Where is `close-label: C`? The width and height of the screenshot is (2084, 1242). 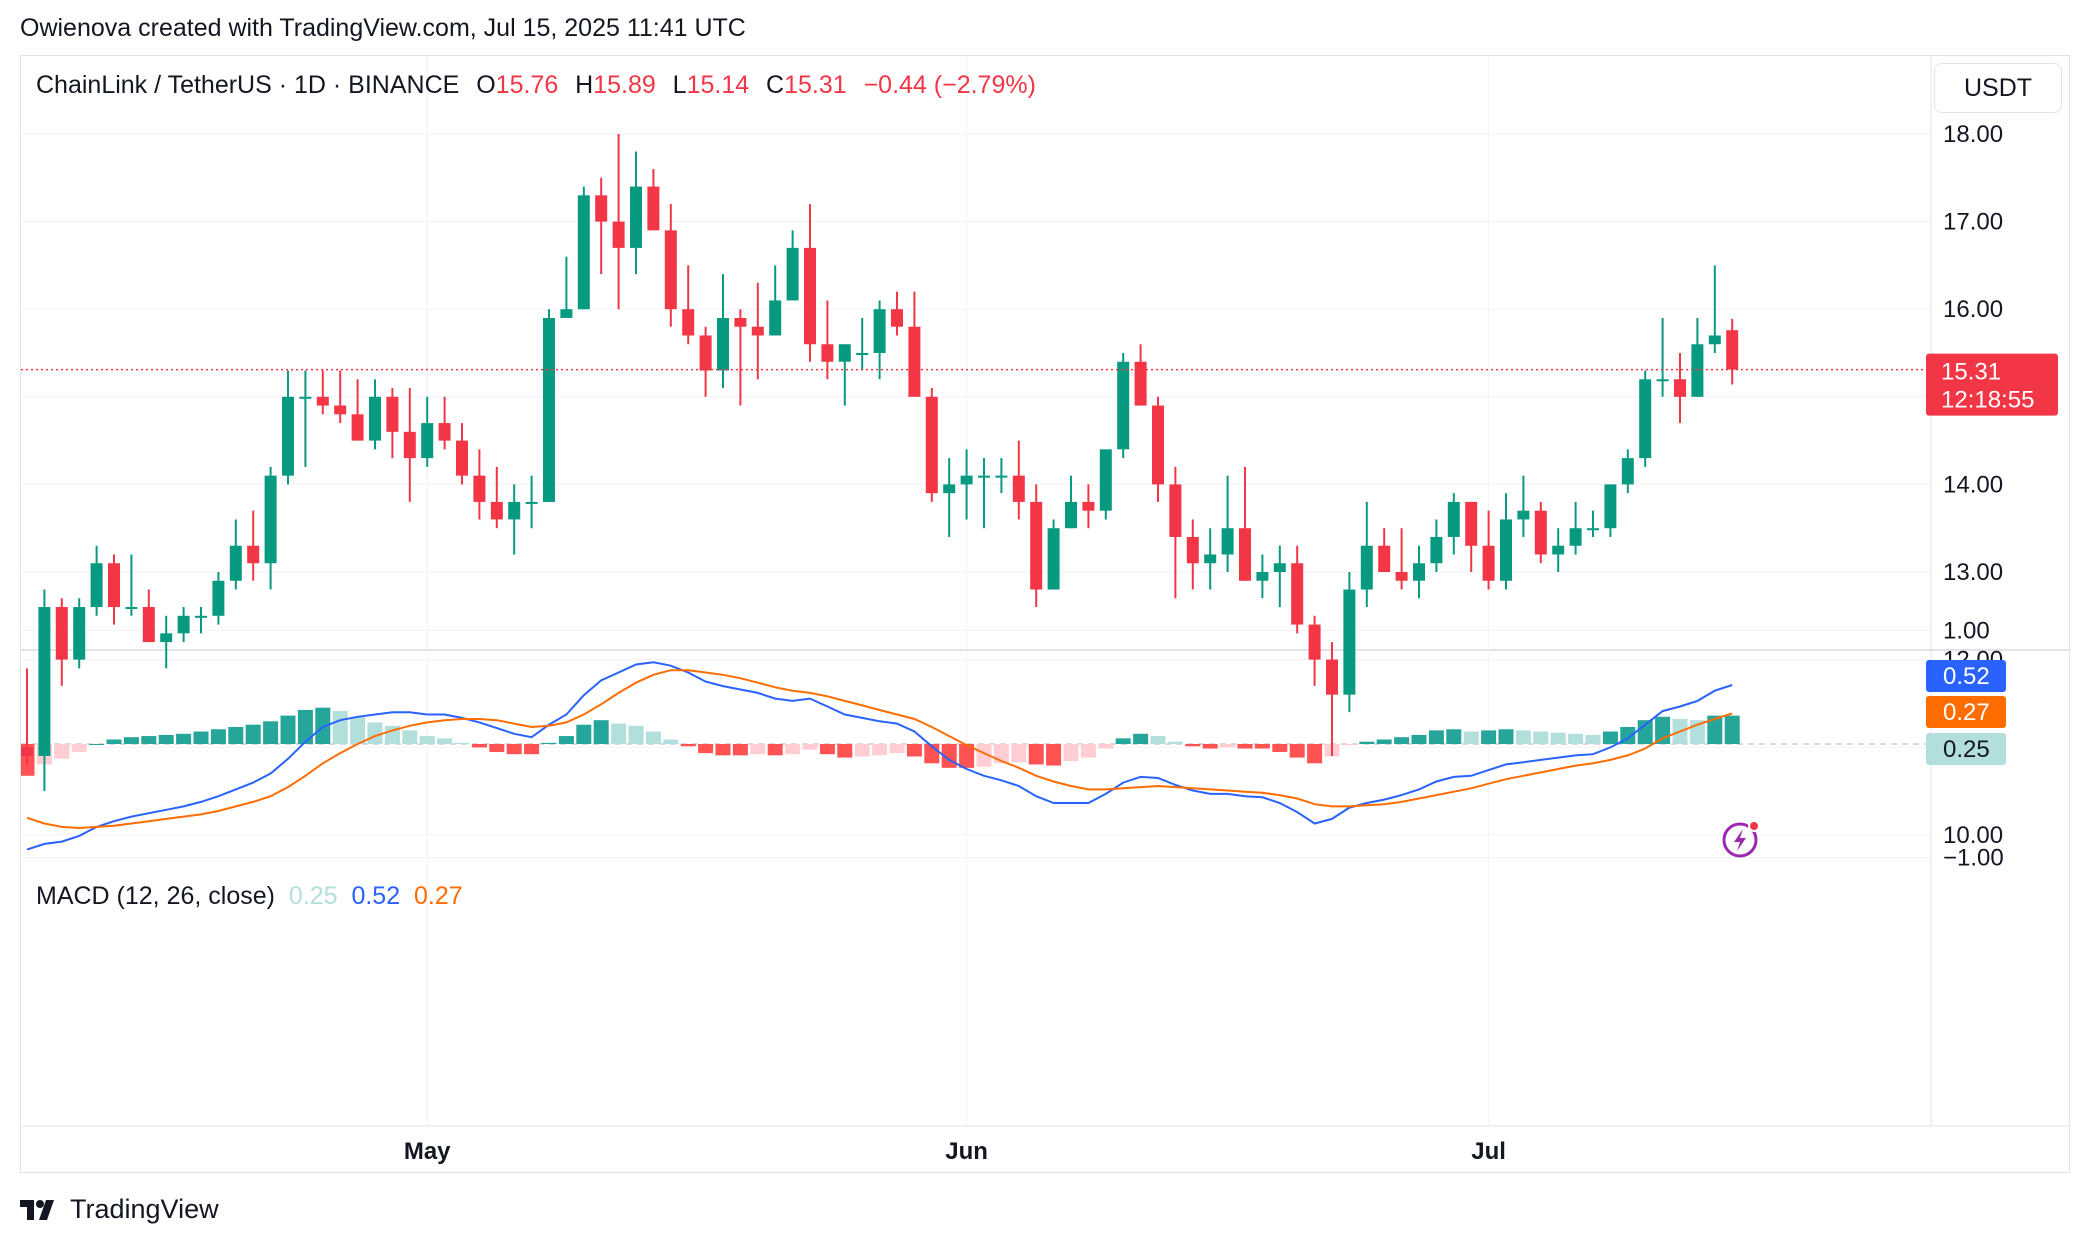
close-label: C is located at coordinates (775, 85).